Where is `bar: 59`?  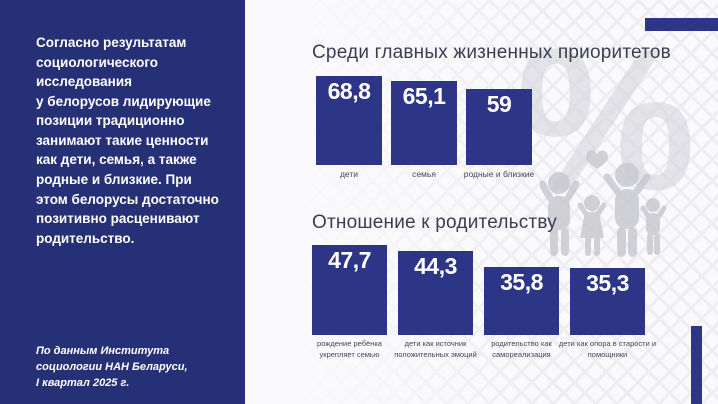 bar: 59 is located at coordinates (499, 127).